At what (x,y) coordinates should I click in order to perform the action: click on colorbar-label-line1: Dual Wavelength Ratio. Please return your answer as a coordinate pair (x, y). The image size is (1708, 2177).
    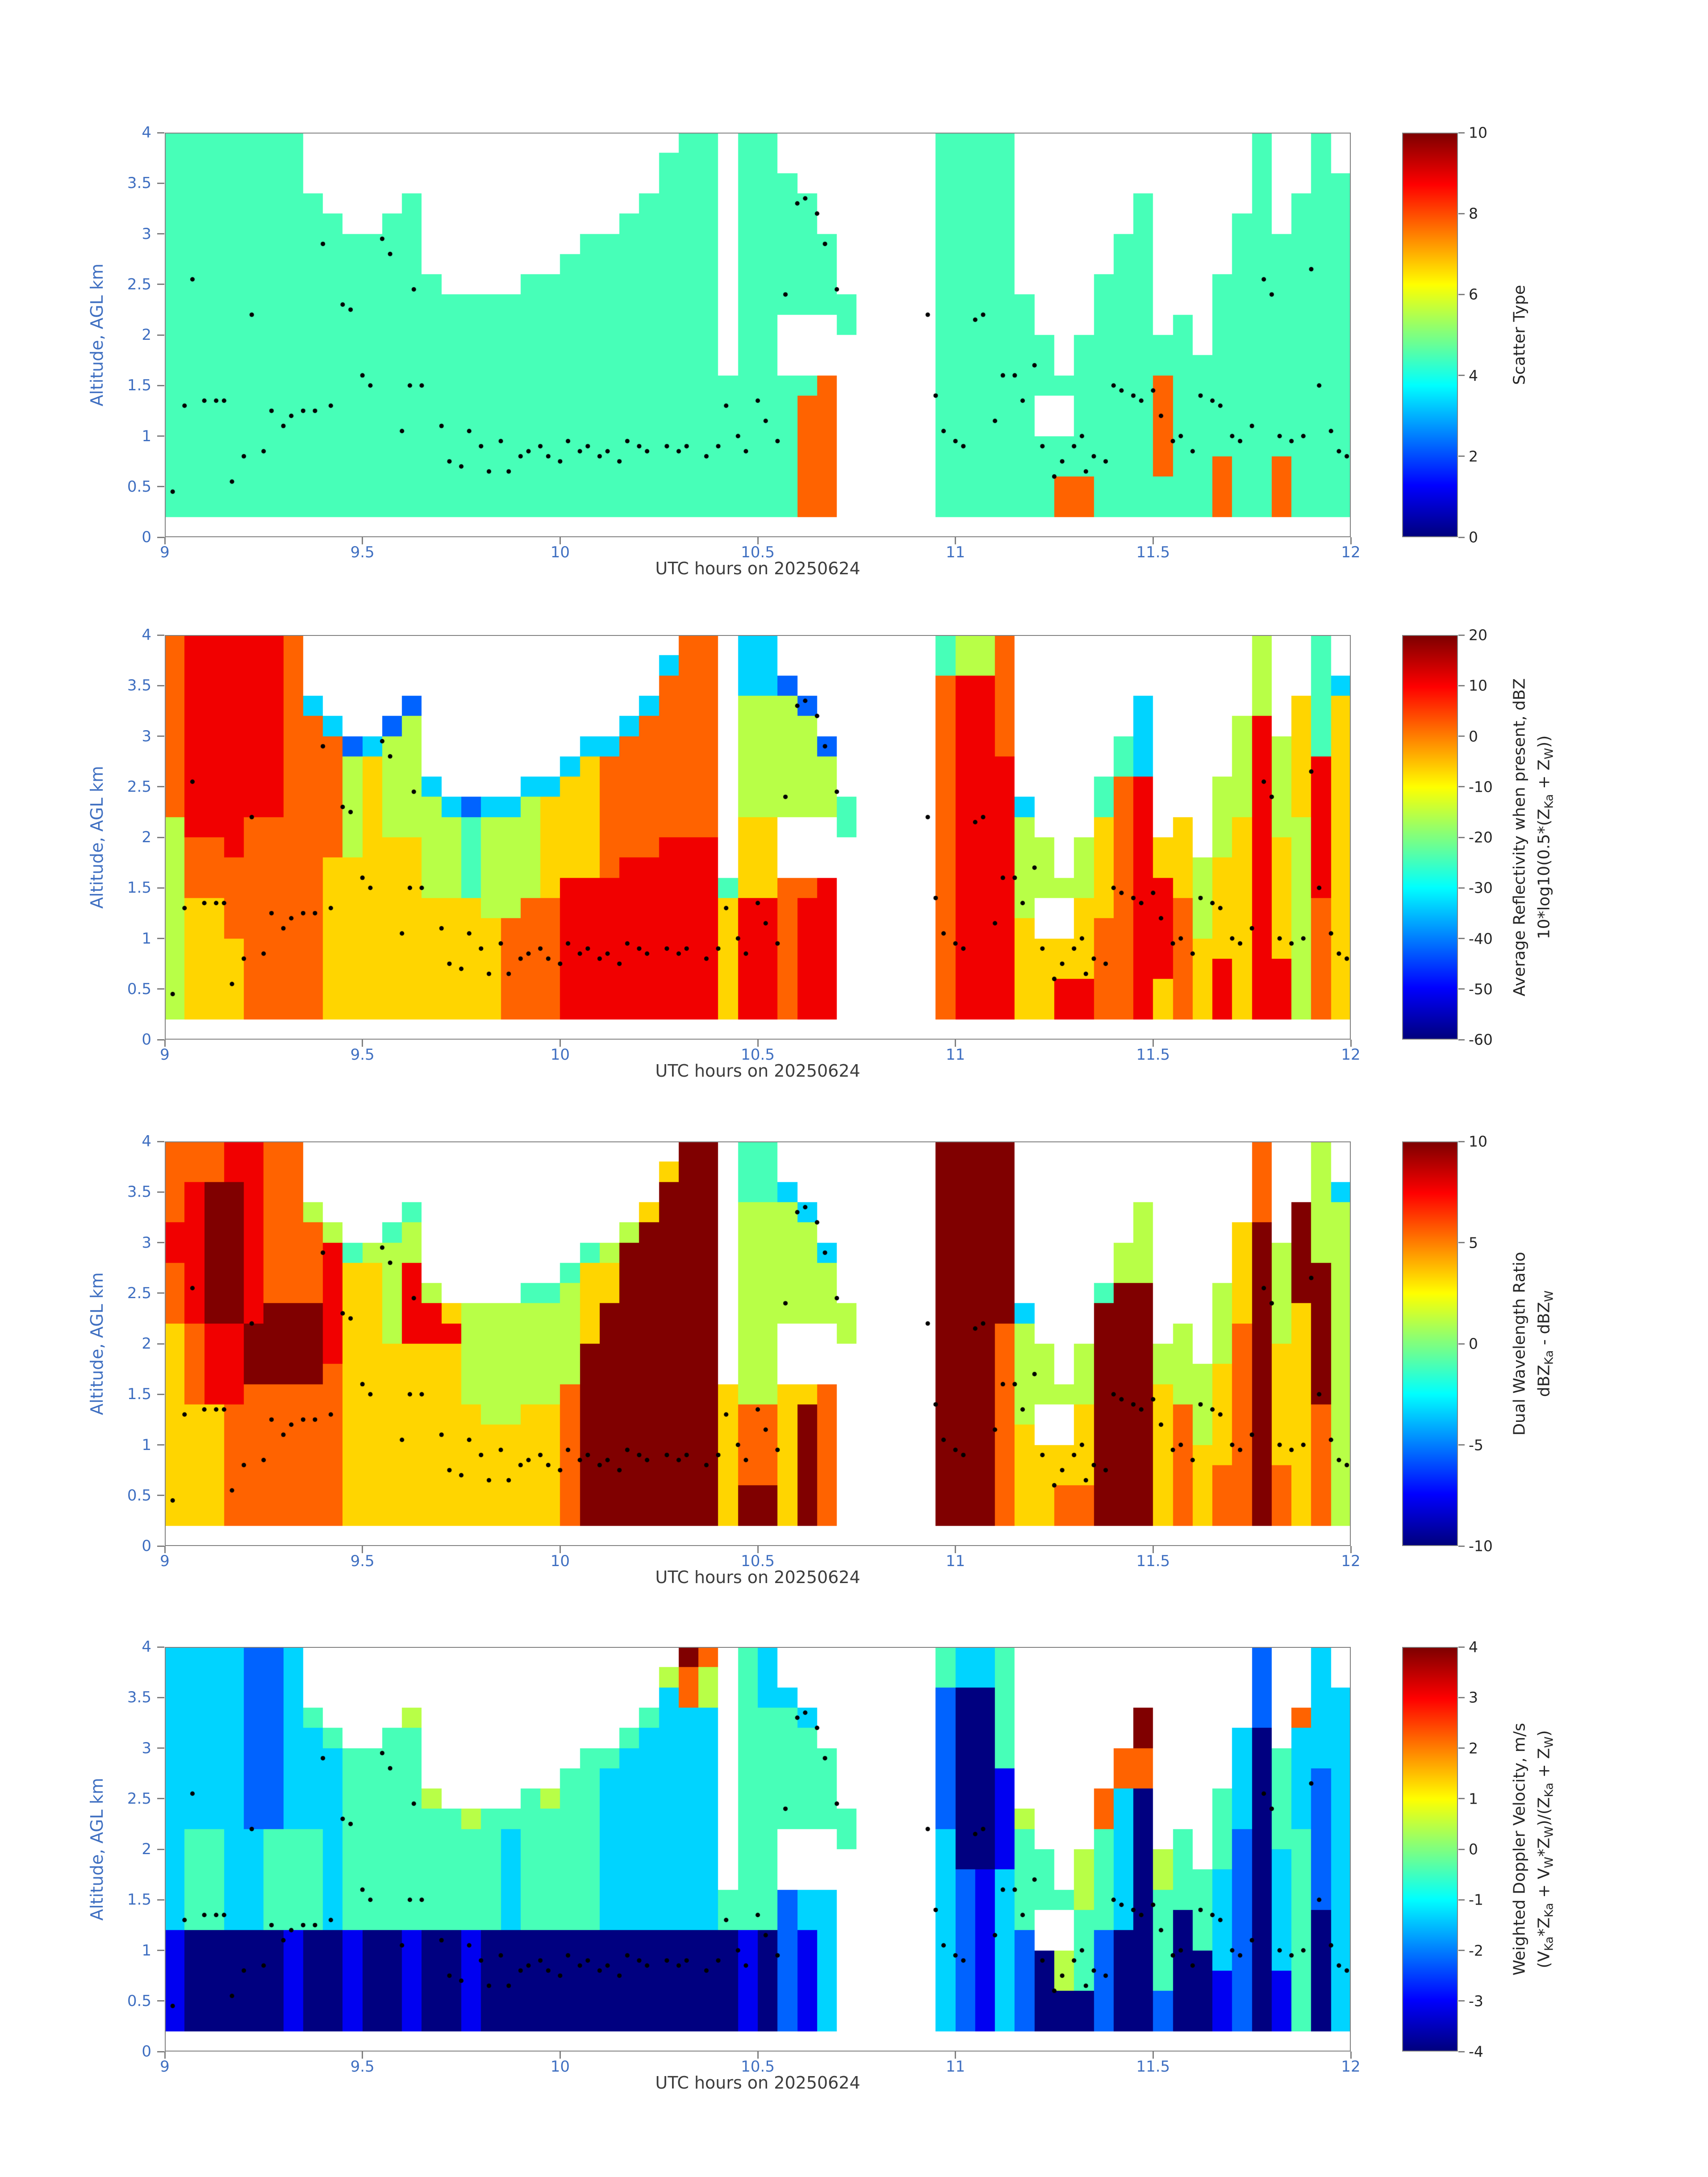
    Looking at the image, I should click on (1519, 1344).